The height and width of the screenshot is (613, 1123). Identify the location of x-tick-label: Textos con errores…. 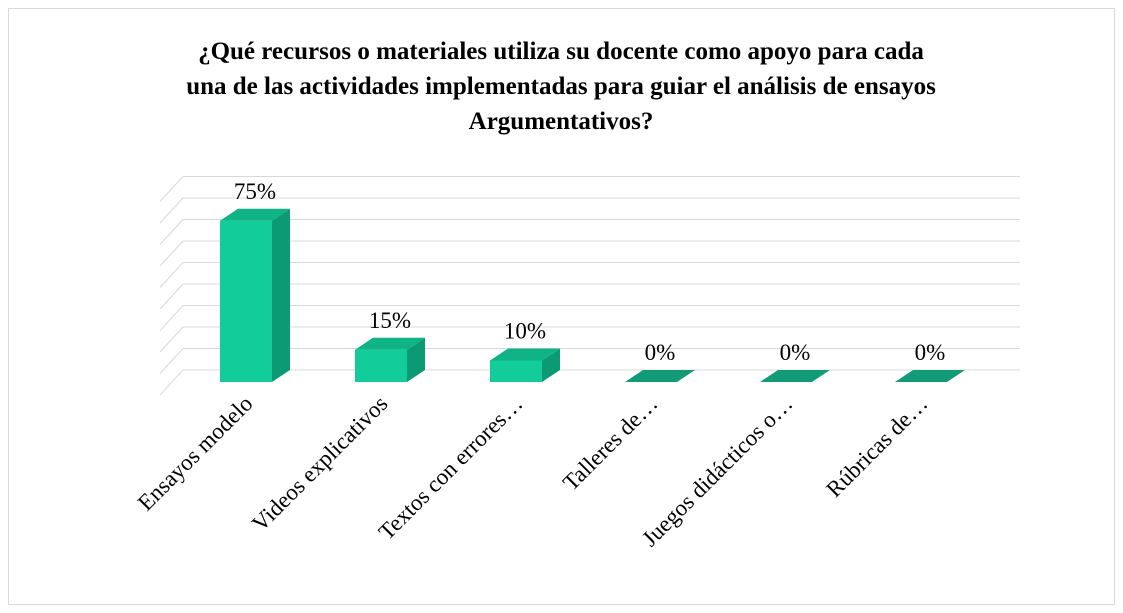
(451, 468).